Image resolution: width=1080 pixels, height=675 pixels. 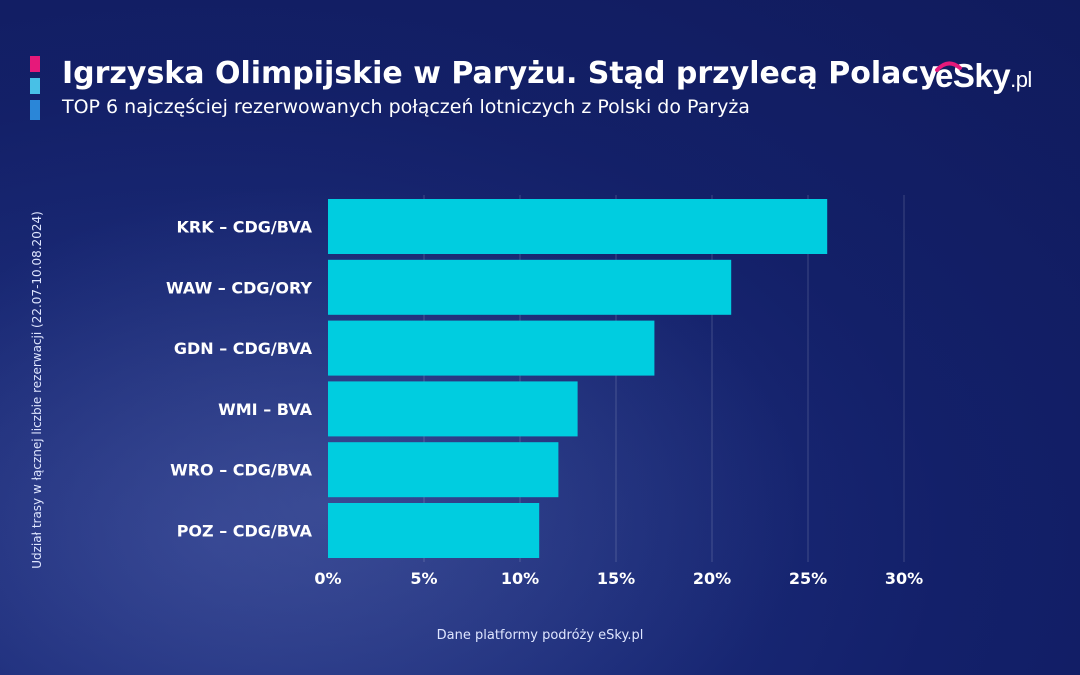 I want to click on category-label: WAW – CDG/ORY, so click(x=239, y=287).